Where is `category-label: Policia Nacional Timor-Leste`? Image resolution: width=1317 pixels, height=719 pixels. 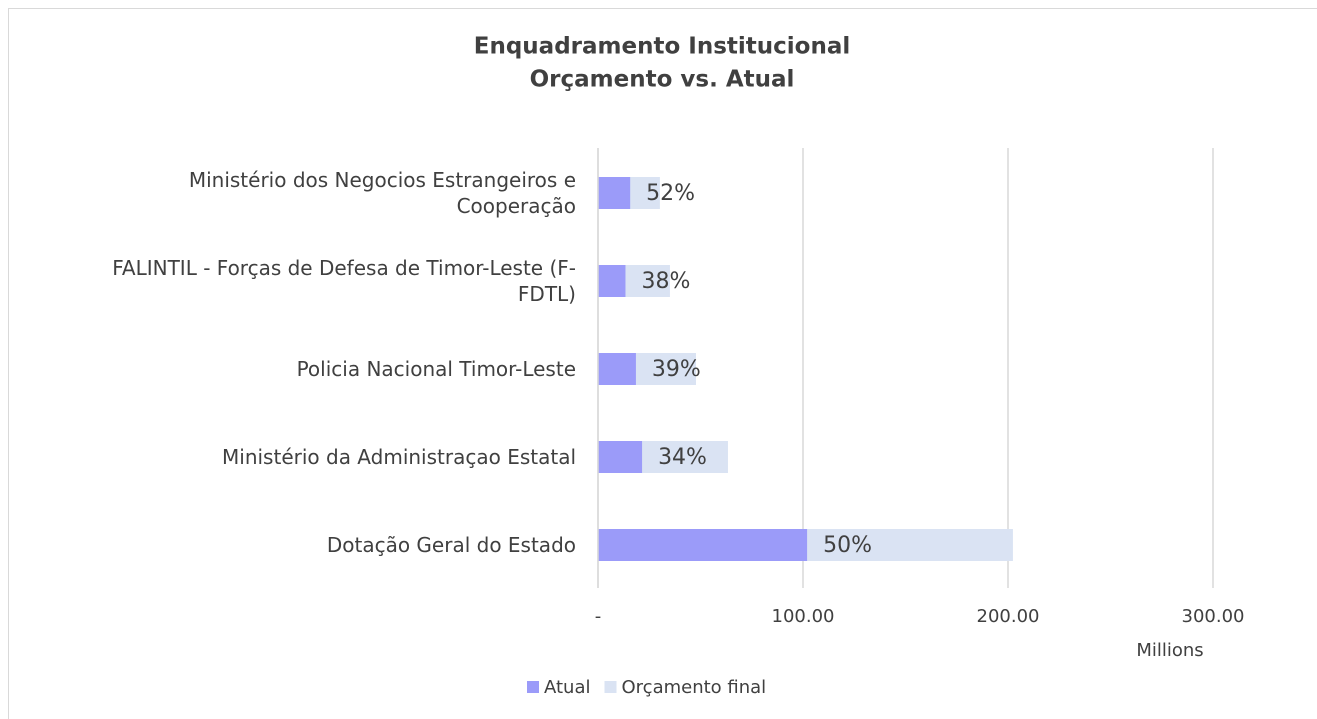
category-label: Policia Nacional Timor-Leste is located at coordinates (436, 369).